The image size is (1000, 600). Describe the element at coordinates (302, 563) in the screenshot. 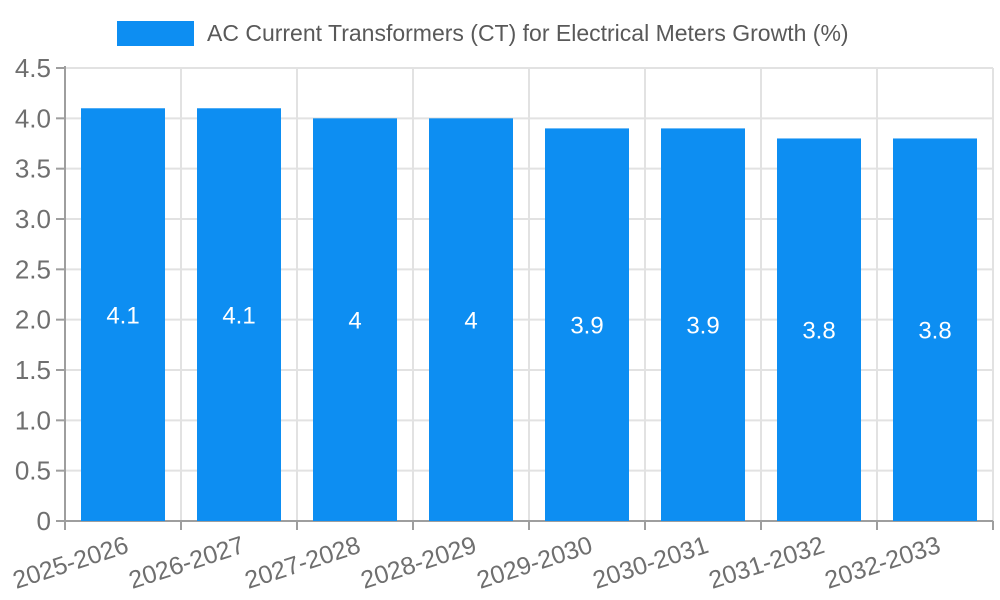

I see `x-tick-label: 2027-2028` at that location.